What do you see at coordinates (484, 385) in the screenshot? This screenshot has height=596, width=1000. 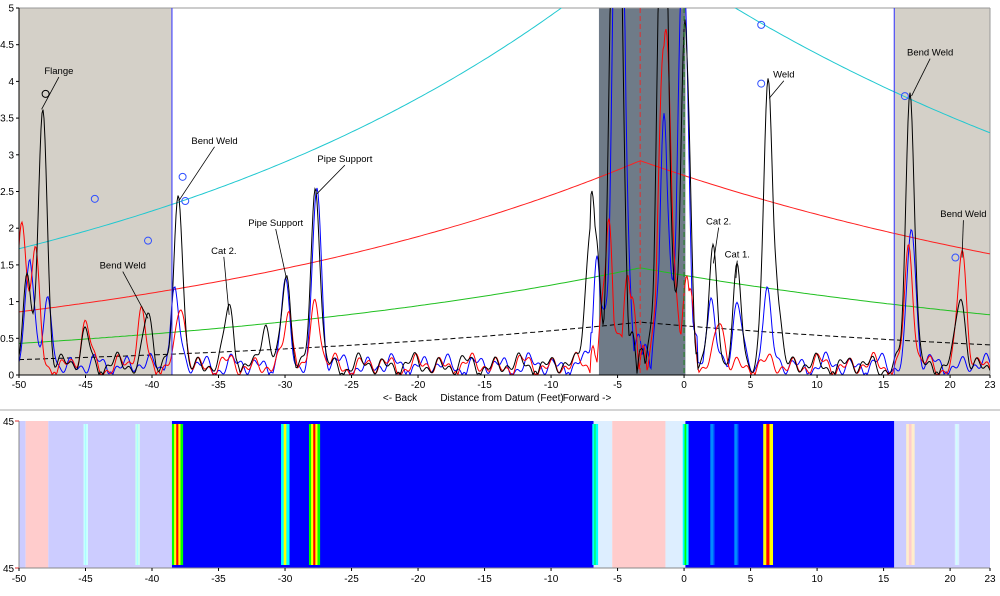 I see `x-tick-label: -15` at bounding box center [484, 385].